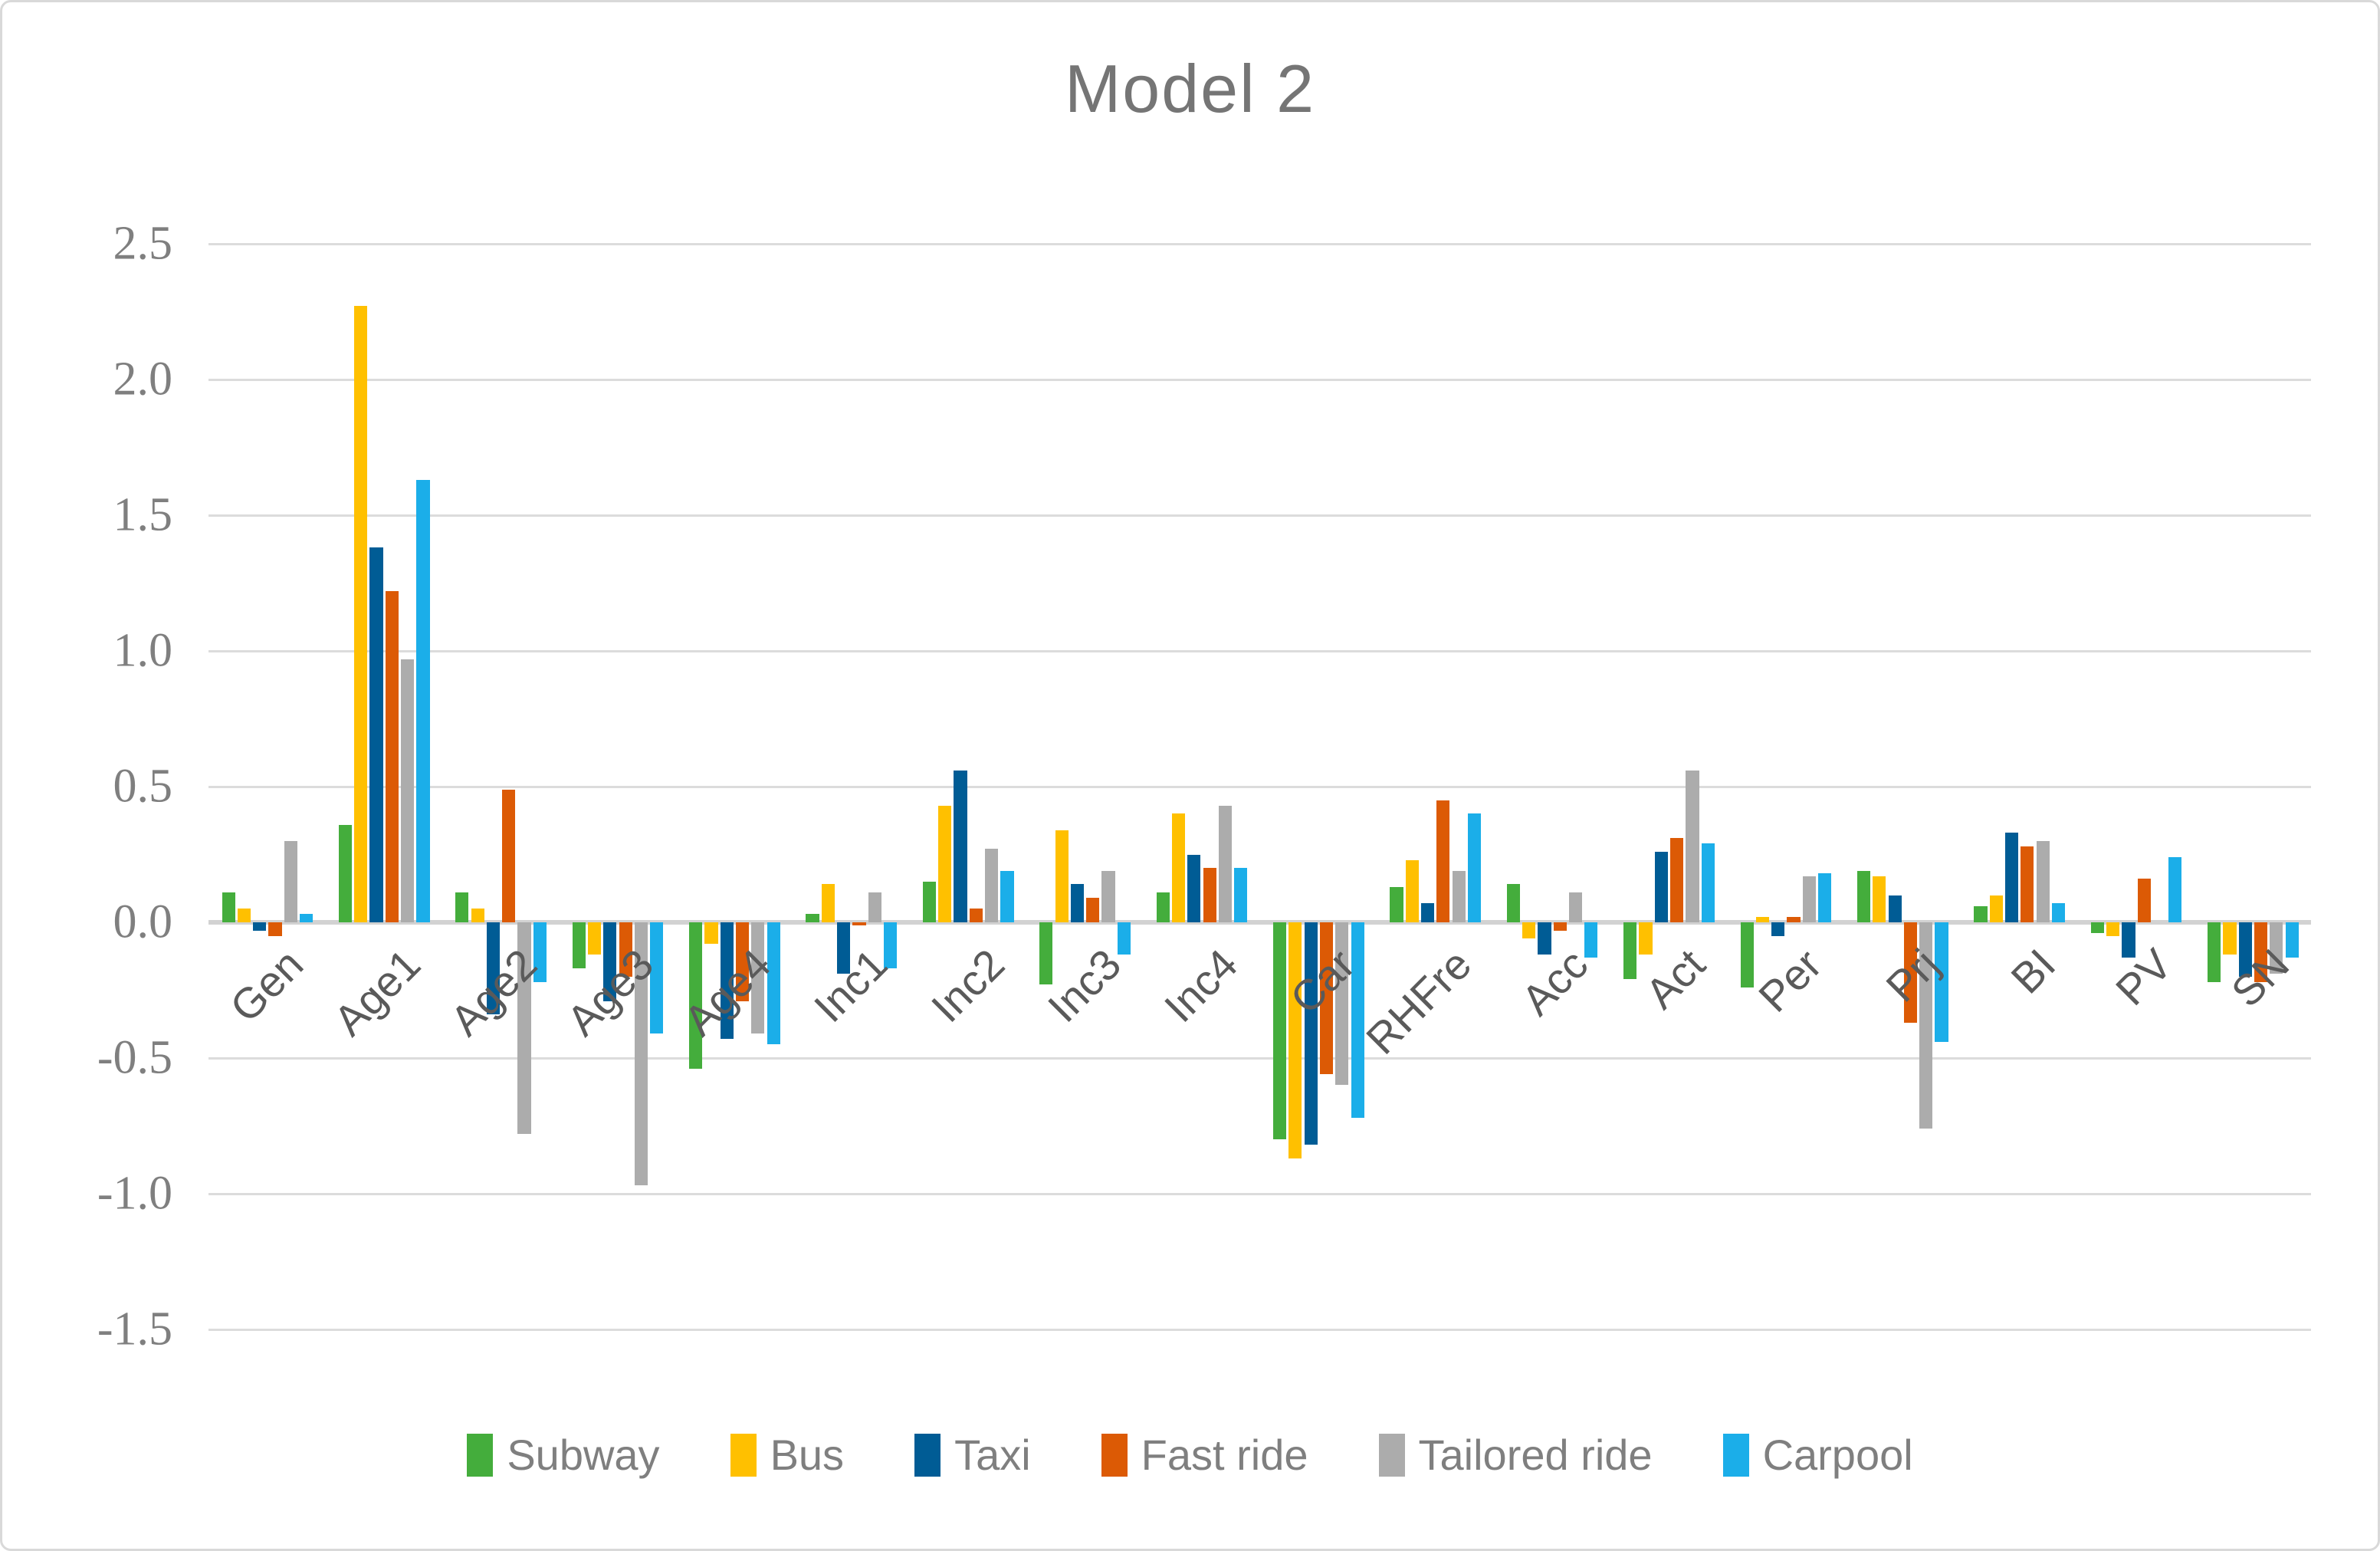  What do you see at coordinates (134, 1058) in the screenshot?
I see `y-axis-tick-label: -0.5` at bounding box center [134, 1058].